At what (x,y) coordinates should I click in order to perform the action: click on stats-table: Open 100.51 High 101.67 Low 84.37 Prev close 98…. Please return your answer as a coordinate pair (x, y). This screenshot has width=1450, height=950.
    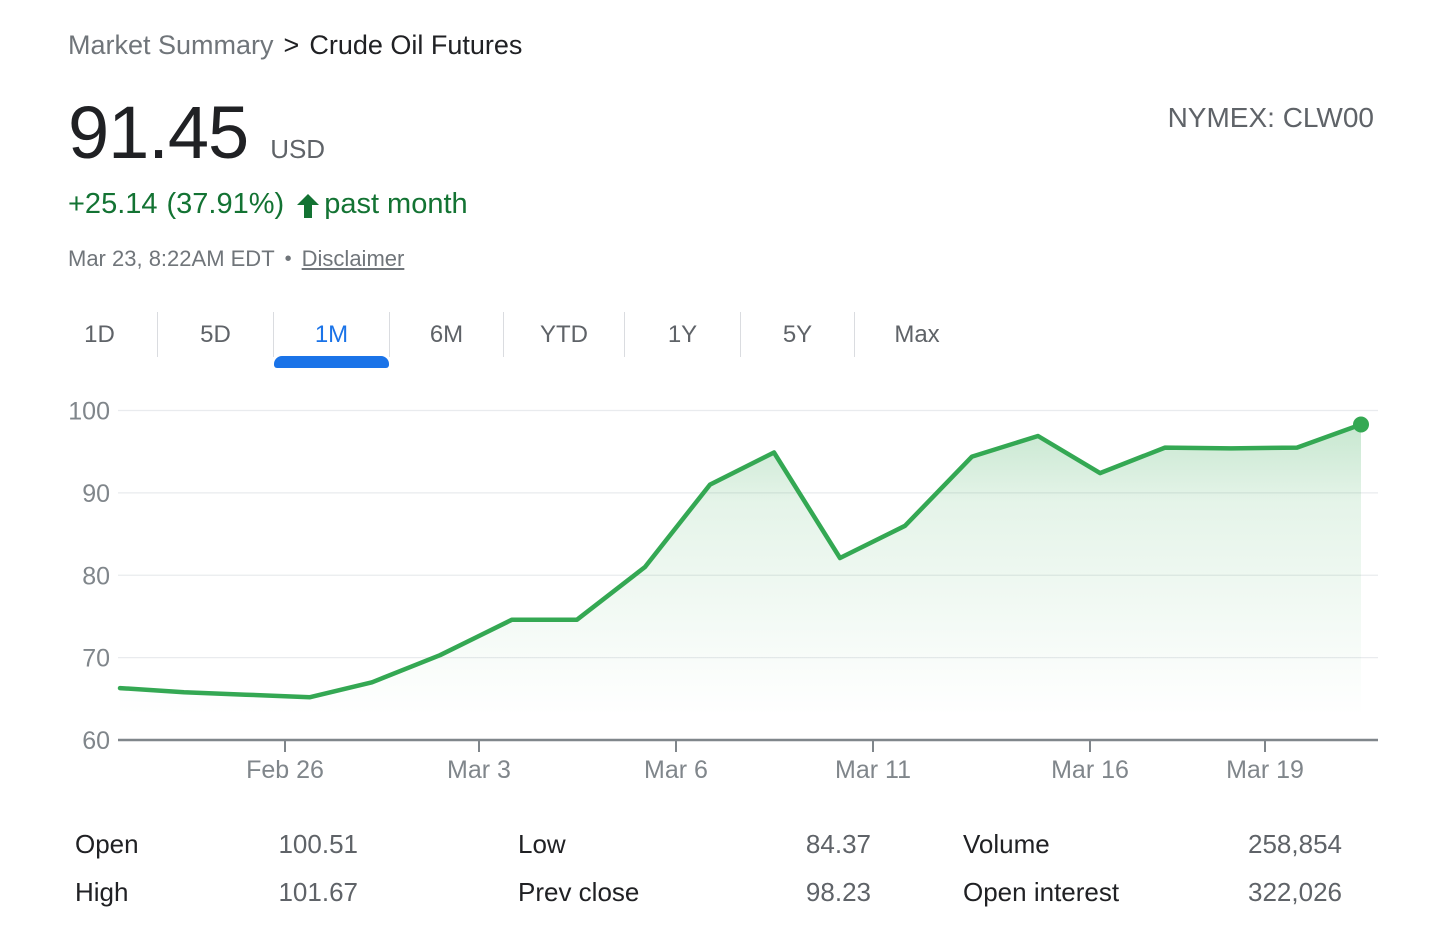
    Looking at the image, I should click on (725, 875).